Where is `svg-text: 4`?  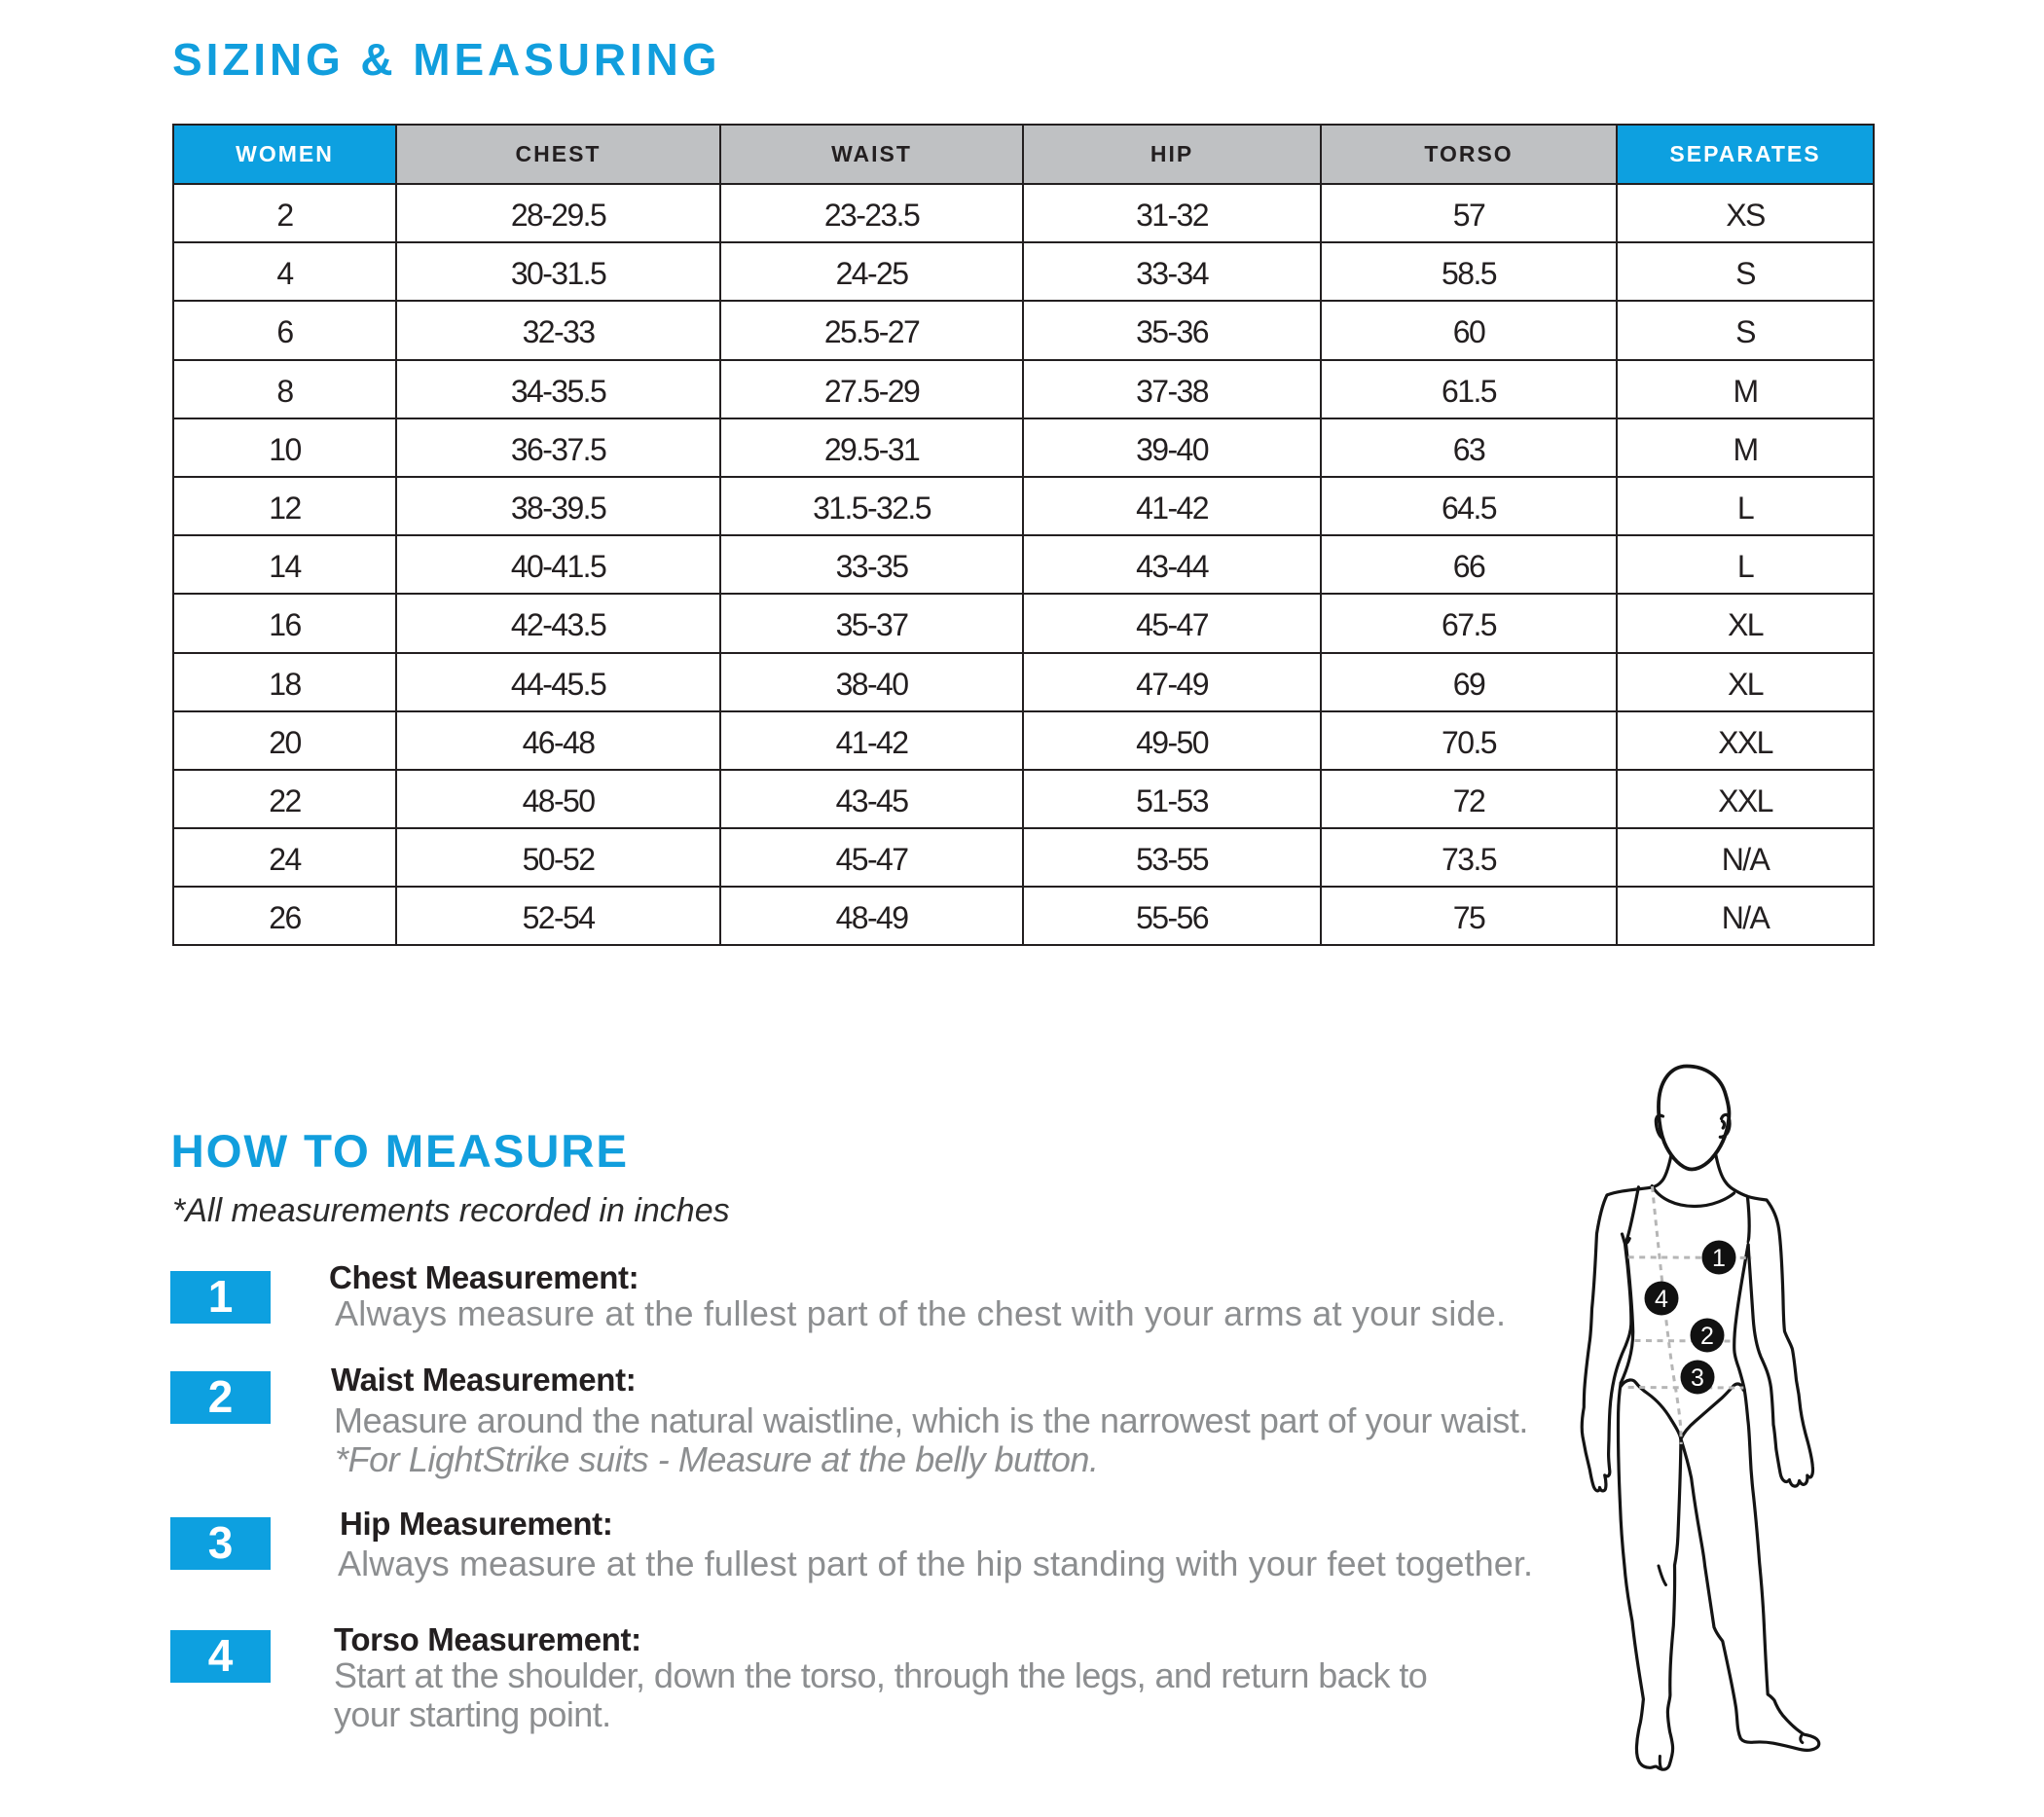
svg-text: 4 is located at coordinates (1662, 1299).